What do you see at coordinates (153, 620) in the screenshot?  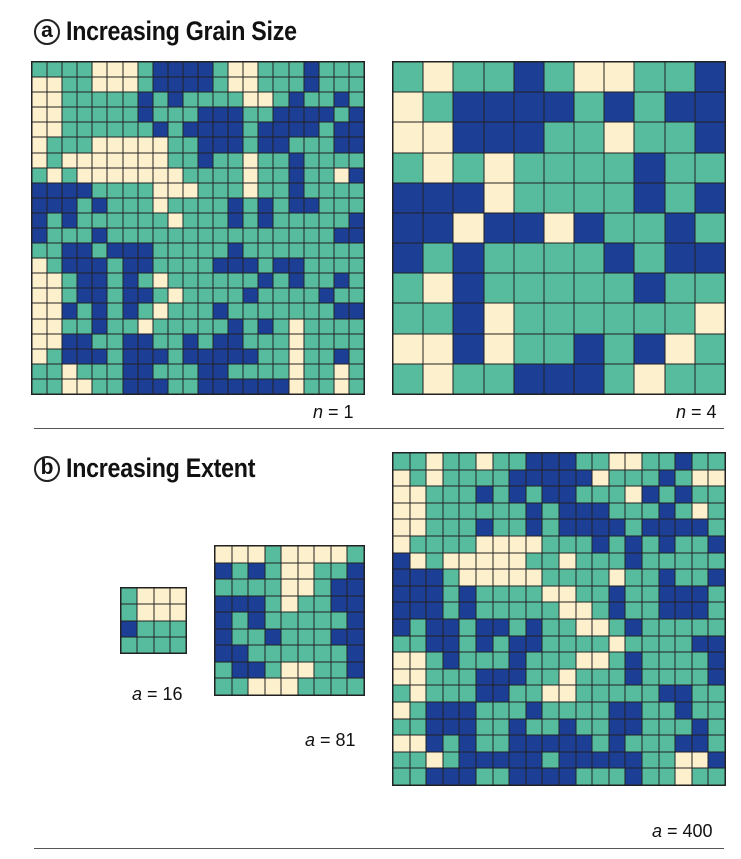 I see `small-extent-grid` at bounding box center [153, 620].